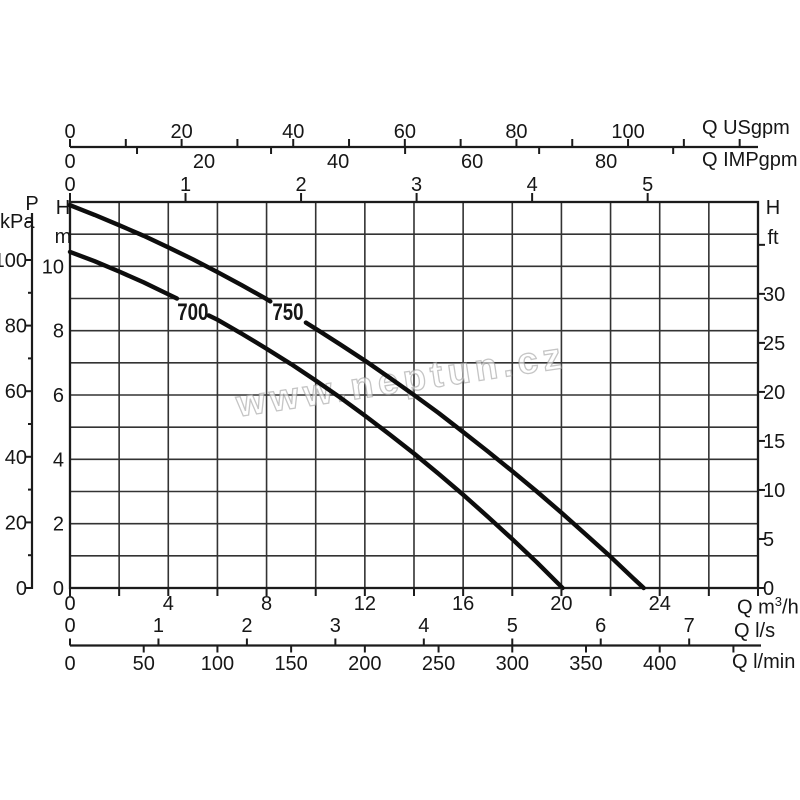  Describe the element at coordinates (217, 664) in the screenshot. I see `lmin-tick-label: 100` at that location.